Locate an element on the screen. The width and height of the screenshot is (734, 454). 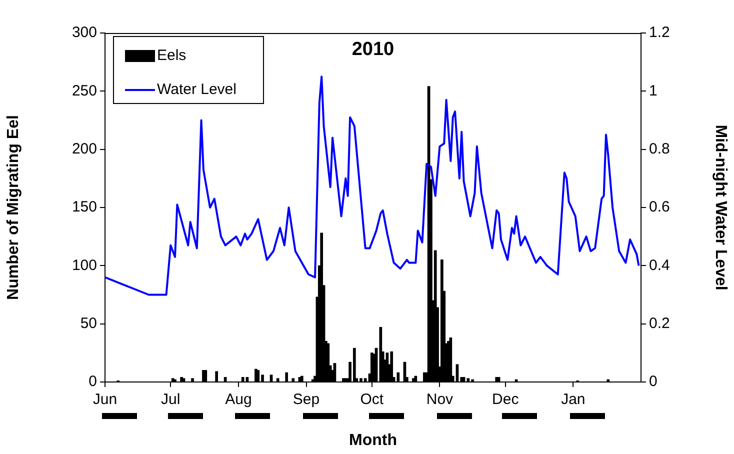
y-tick-label: 100 is located at coordinates (84, 265).